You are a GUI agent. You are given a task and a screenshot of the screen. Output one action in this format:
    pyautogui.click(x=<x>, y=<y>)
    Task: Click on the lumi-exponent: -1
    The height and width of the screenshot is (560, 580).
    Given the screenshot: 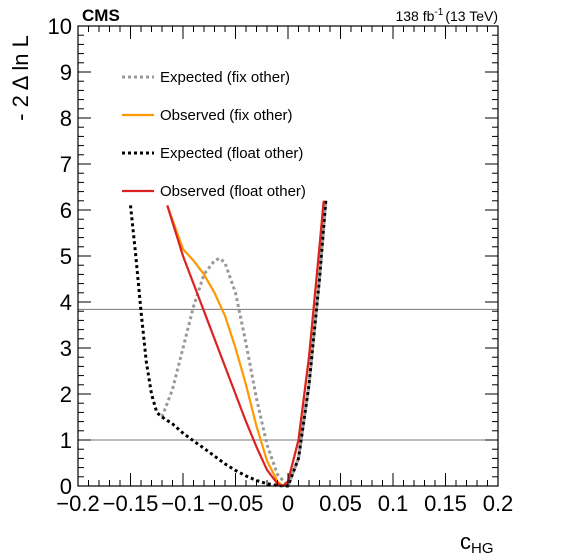 What is the action you would take?
    pyautogui.click(x=438, y=12)
    